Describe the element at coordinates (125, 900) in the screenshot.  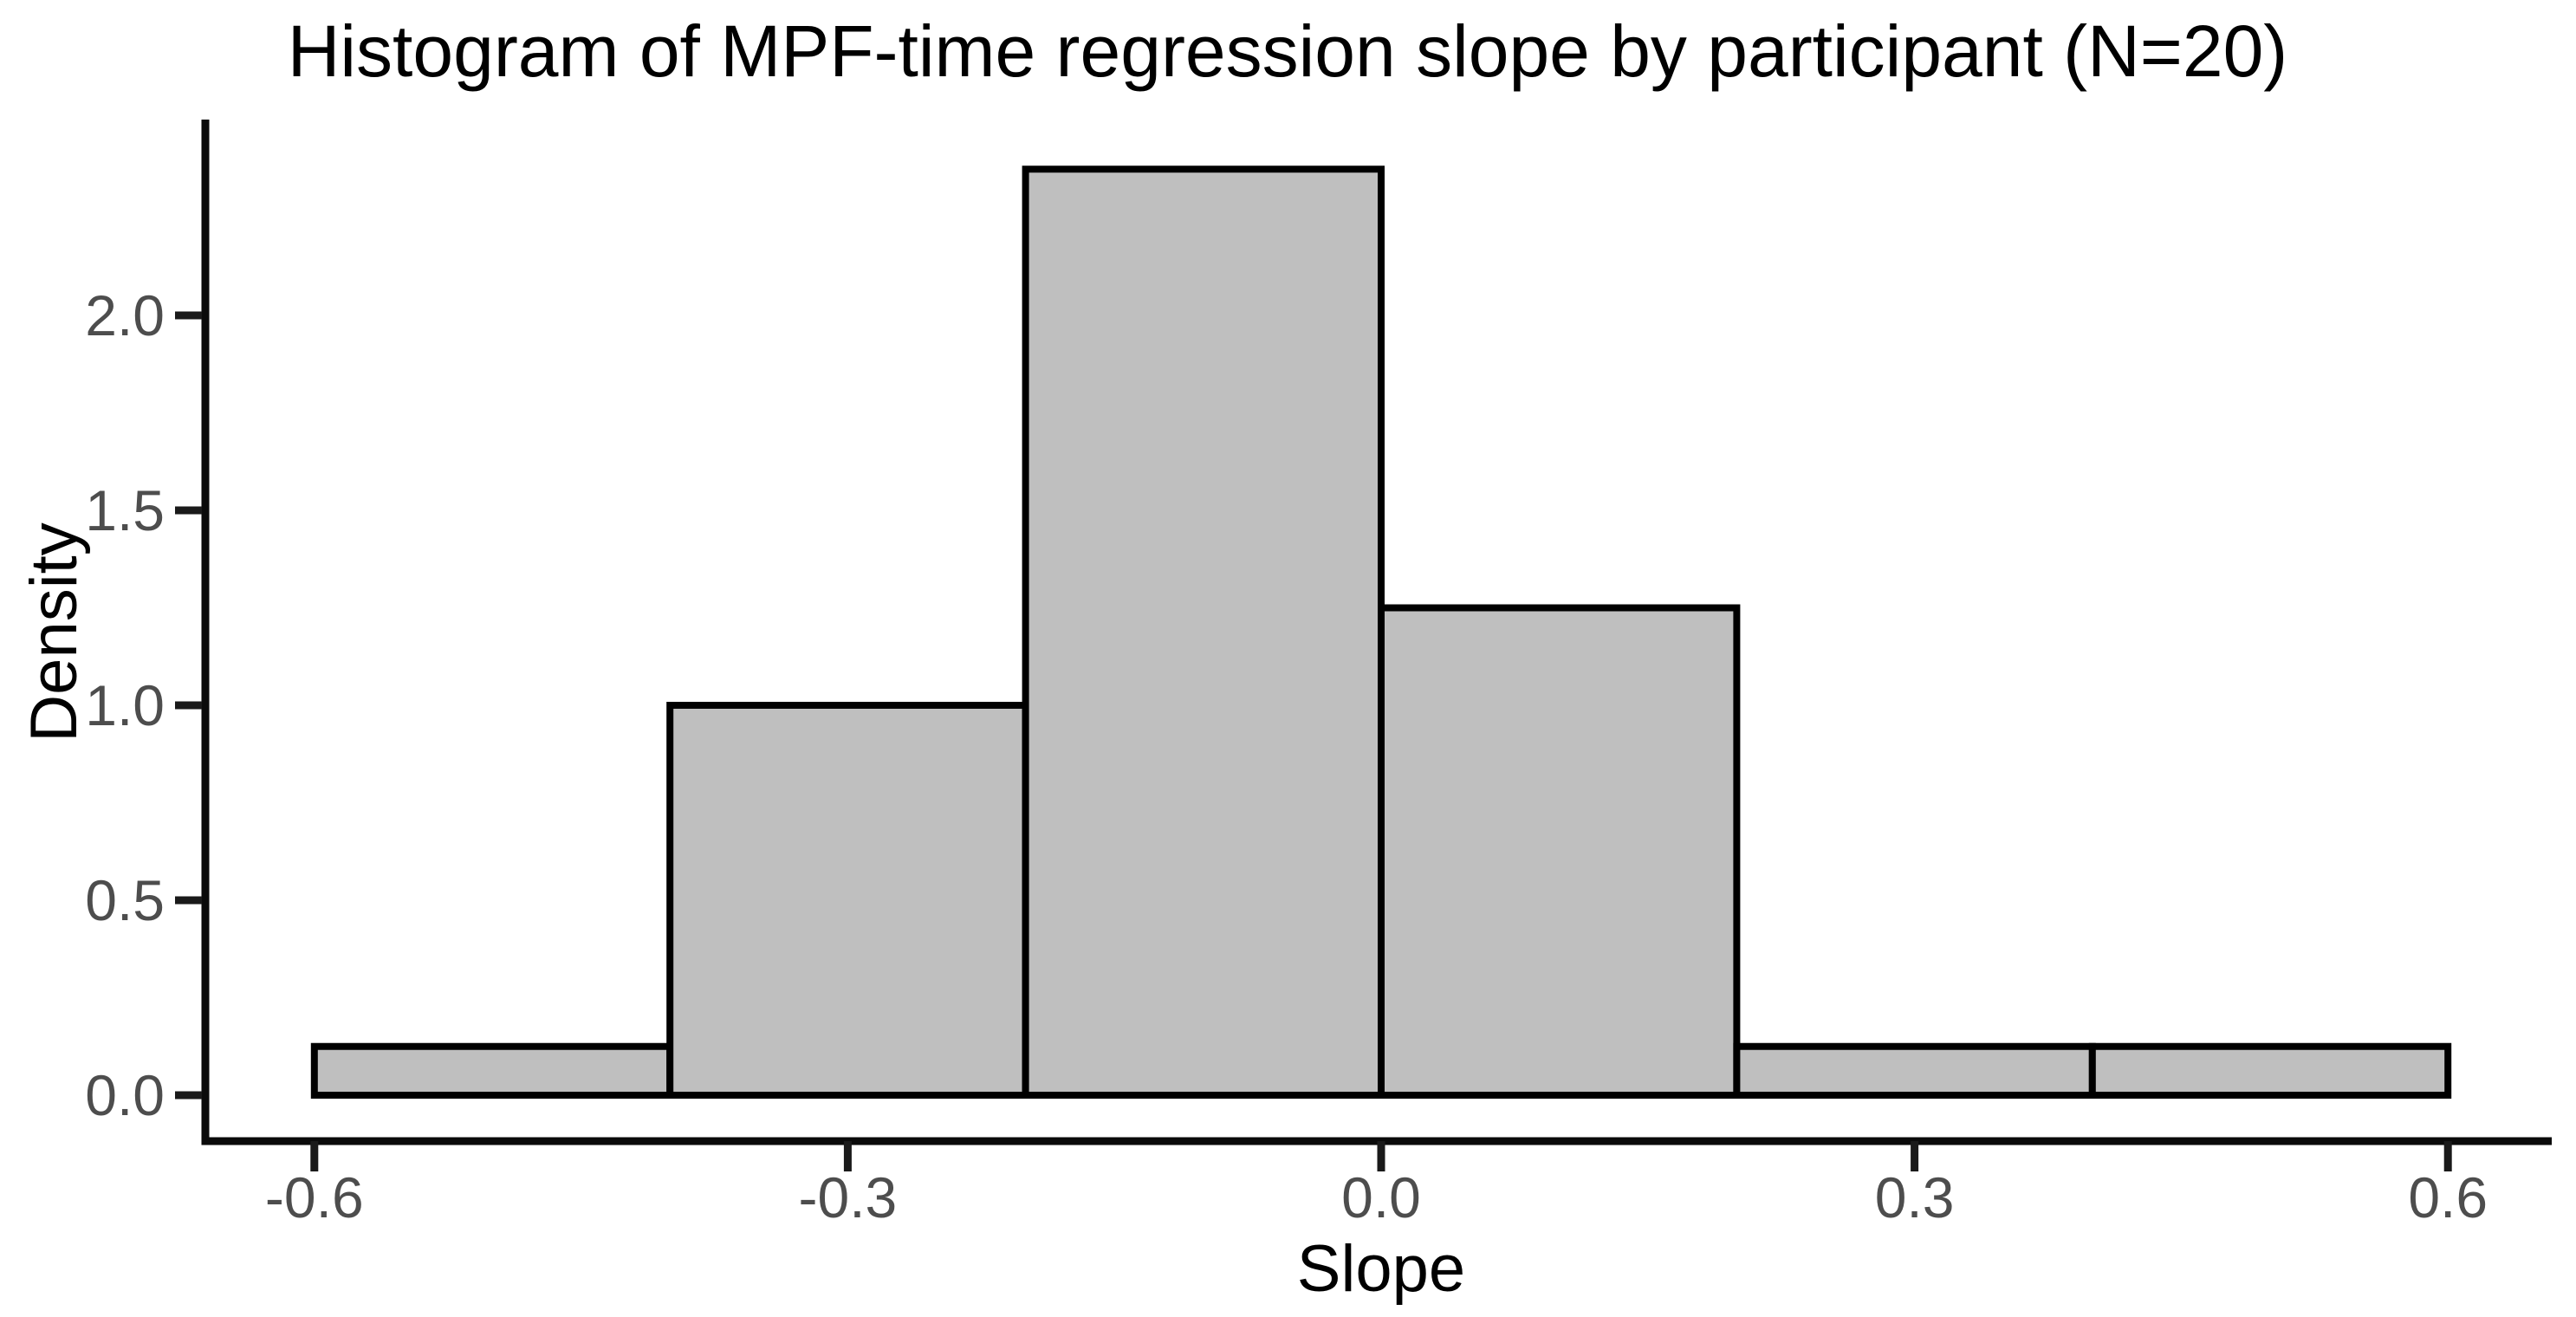
I see `y-tick-label: 0.5` at that location.